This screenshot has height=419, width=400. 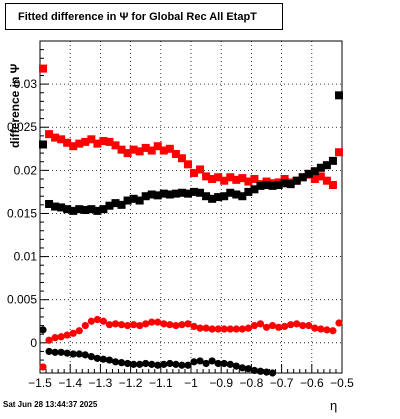 I want to click on y-tick-label: 0.03, so click(x=26, y=84).